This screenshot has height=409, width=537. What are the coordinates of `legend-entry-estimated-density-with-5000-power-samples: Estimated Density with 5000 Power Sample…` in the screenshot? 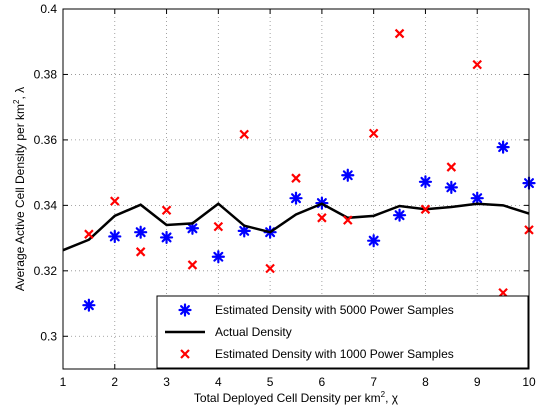 It's located at (316, 310).